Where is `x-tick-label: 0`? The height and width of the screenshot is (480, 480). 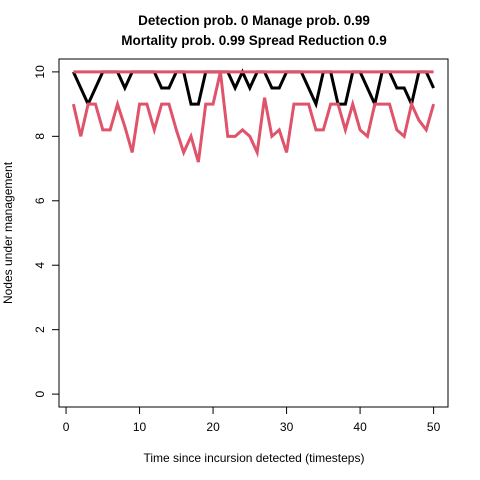
x-tick-label: 0 is located at coordinates (66, 427).